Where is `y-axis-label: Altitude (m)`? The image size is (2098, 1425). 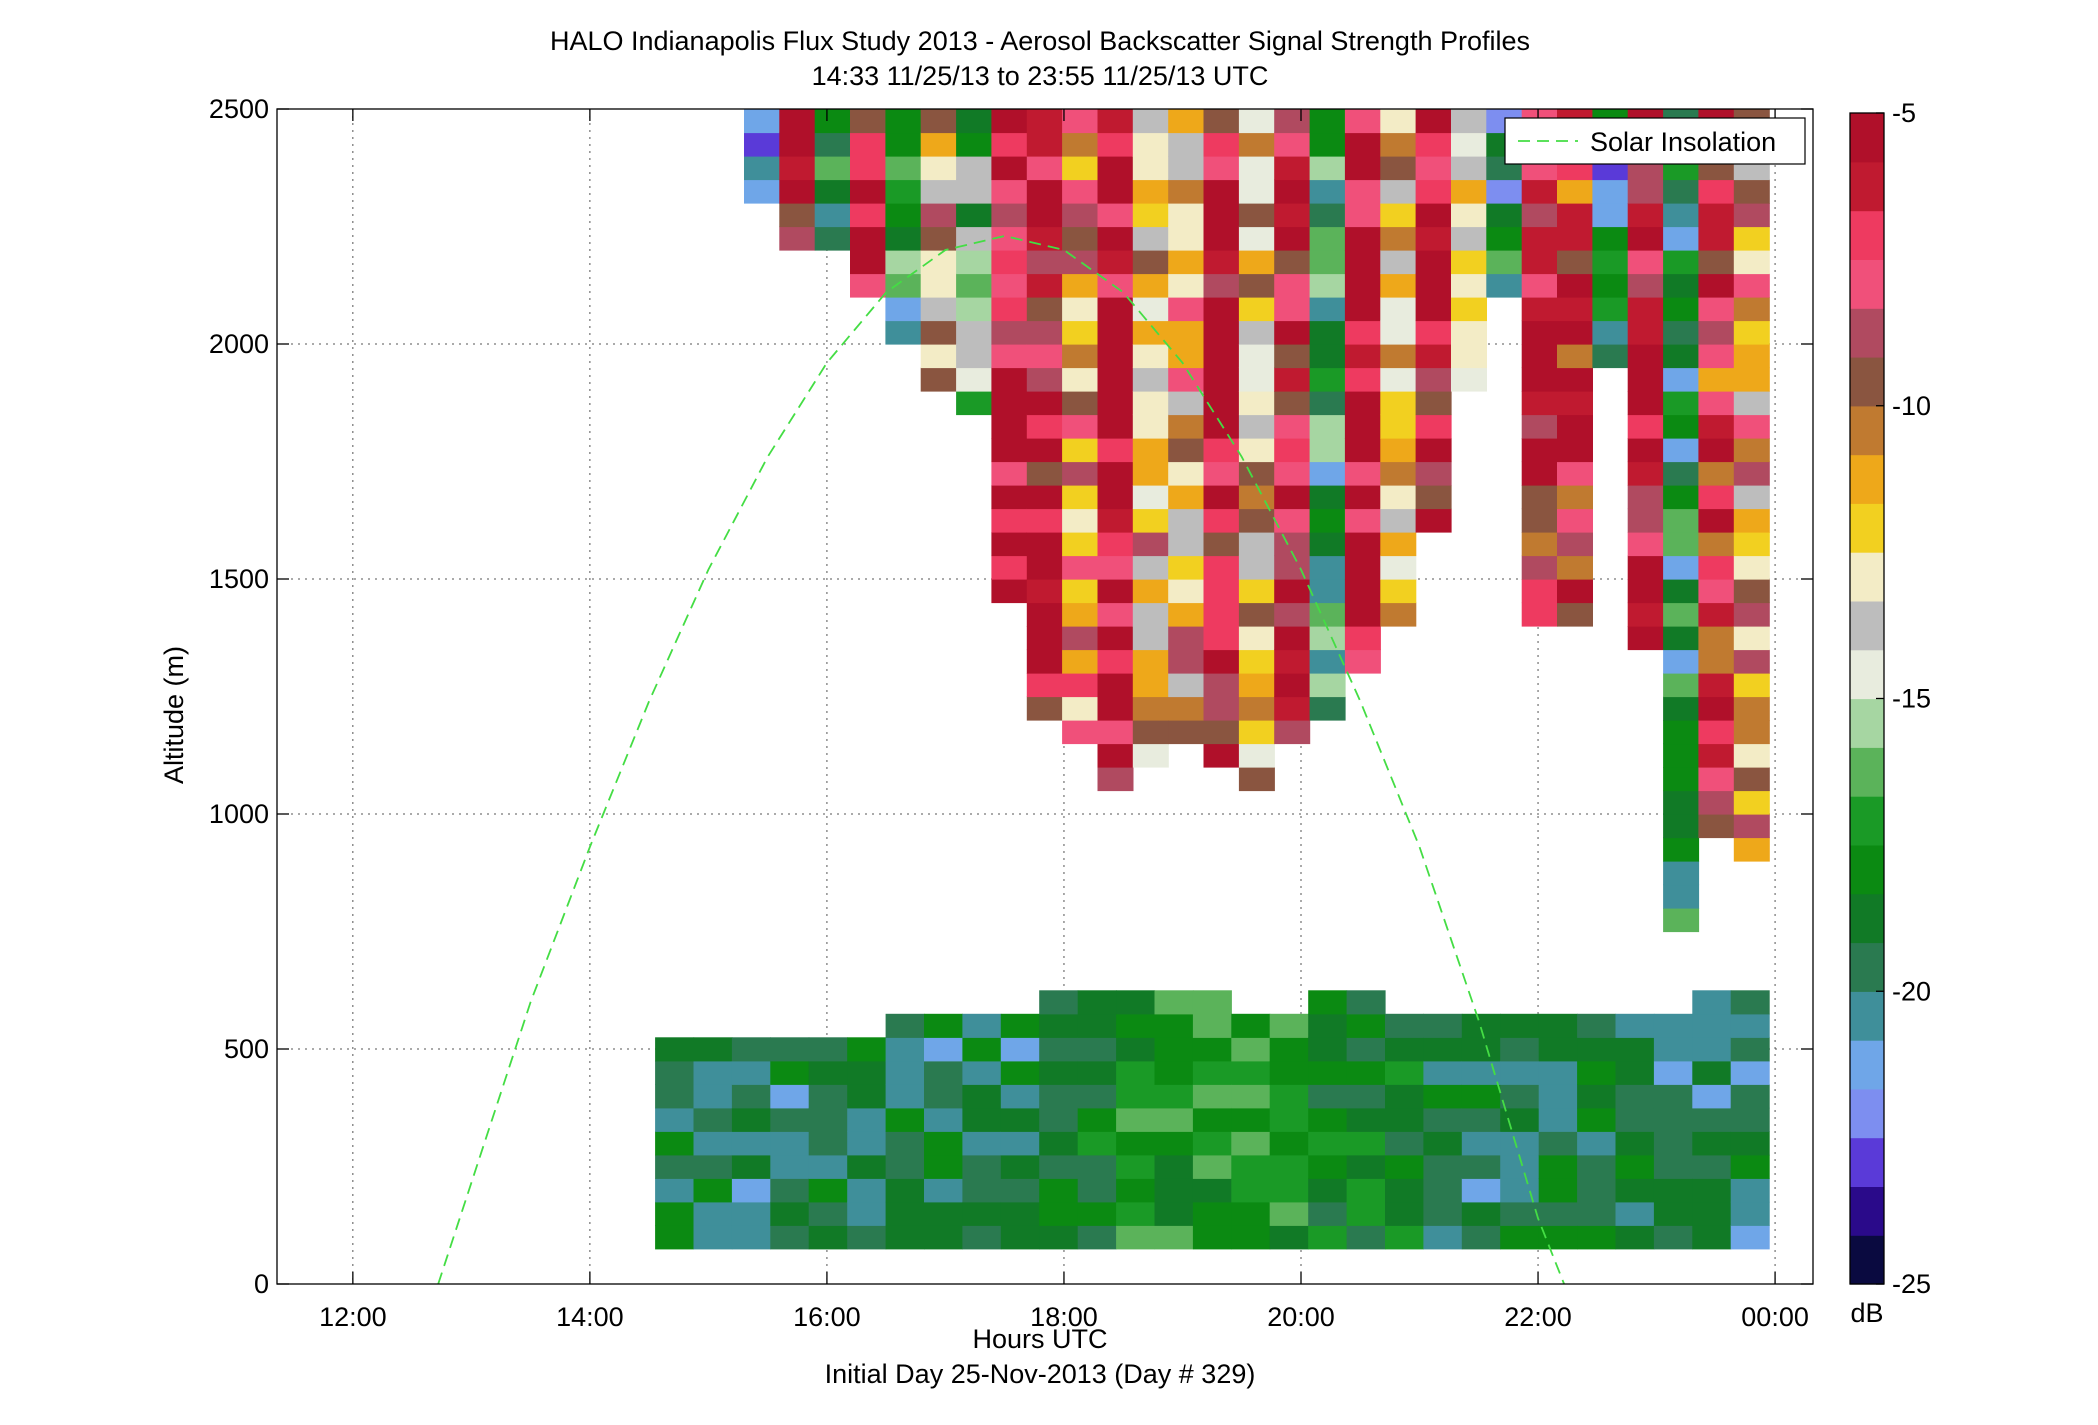
y-axis-label: Altitude (m) is located at coordinates (174, 715).